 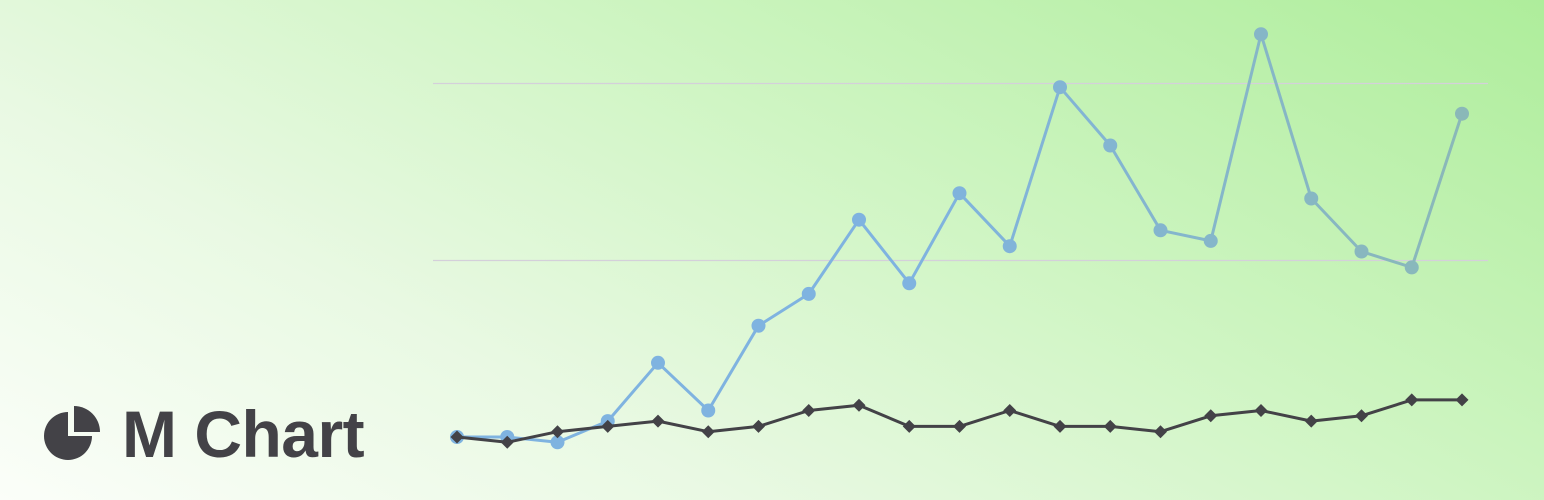 I want to click on pie-chart-icon, so click(x=72, y=433).